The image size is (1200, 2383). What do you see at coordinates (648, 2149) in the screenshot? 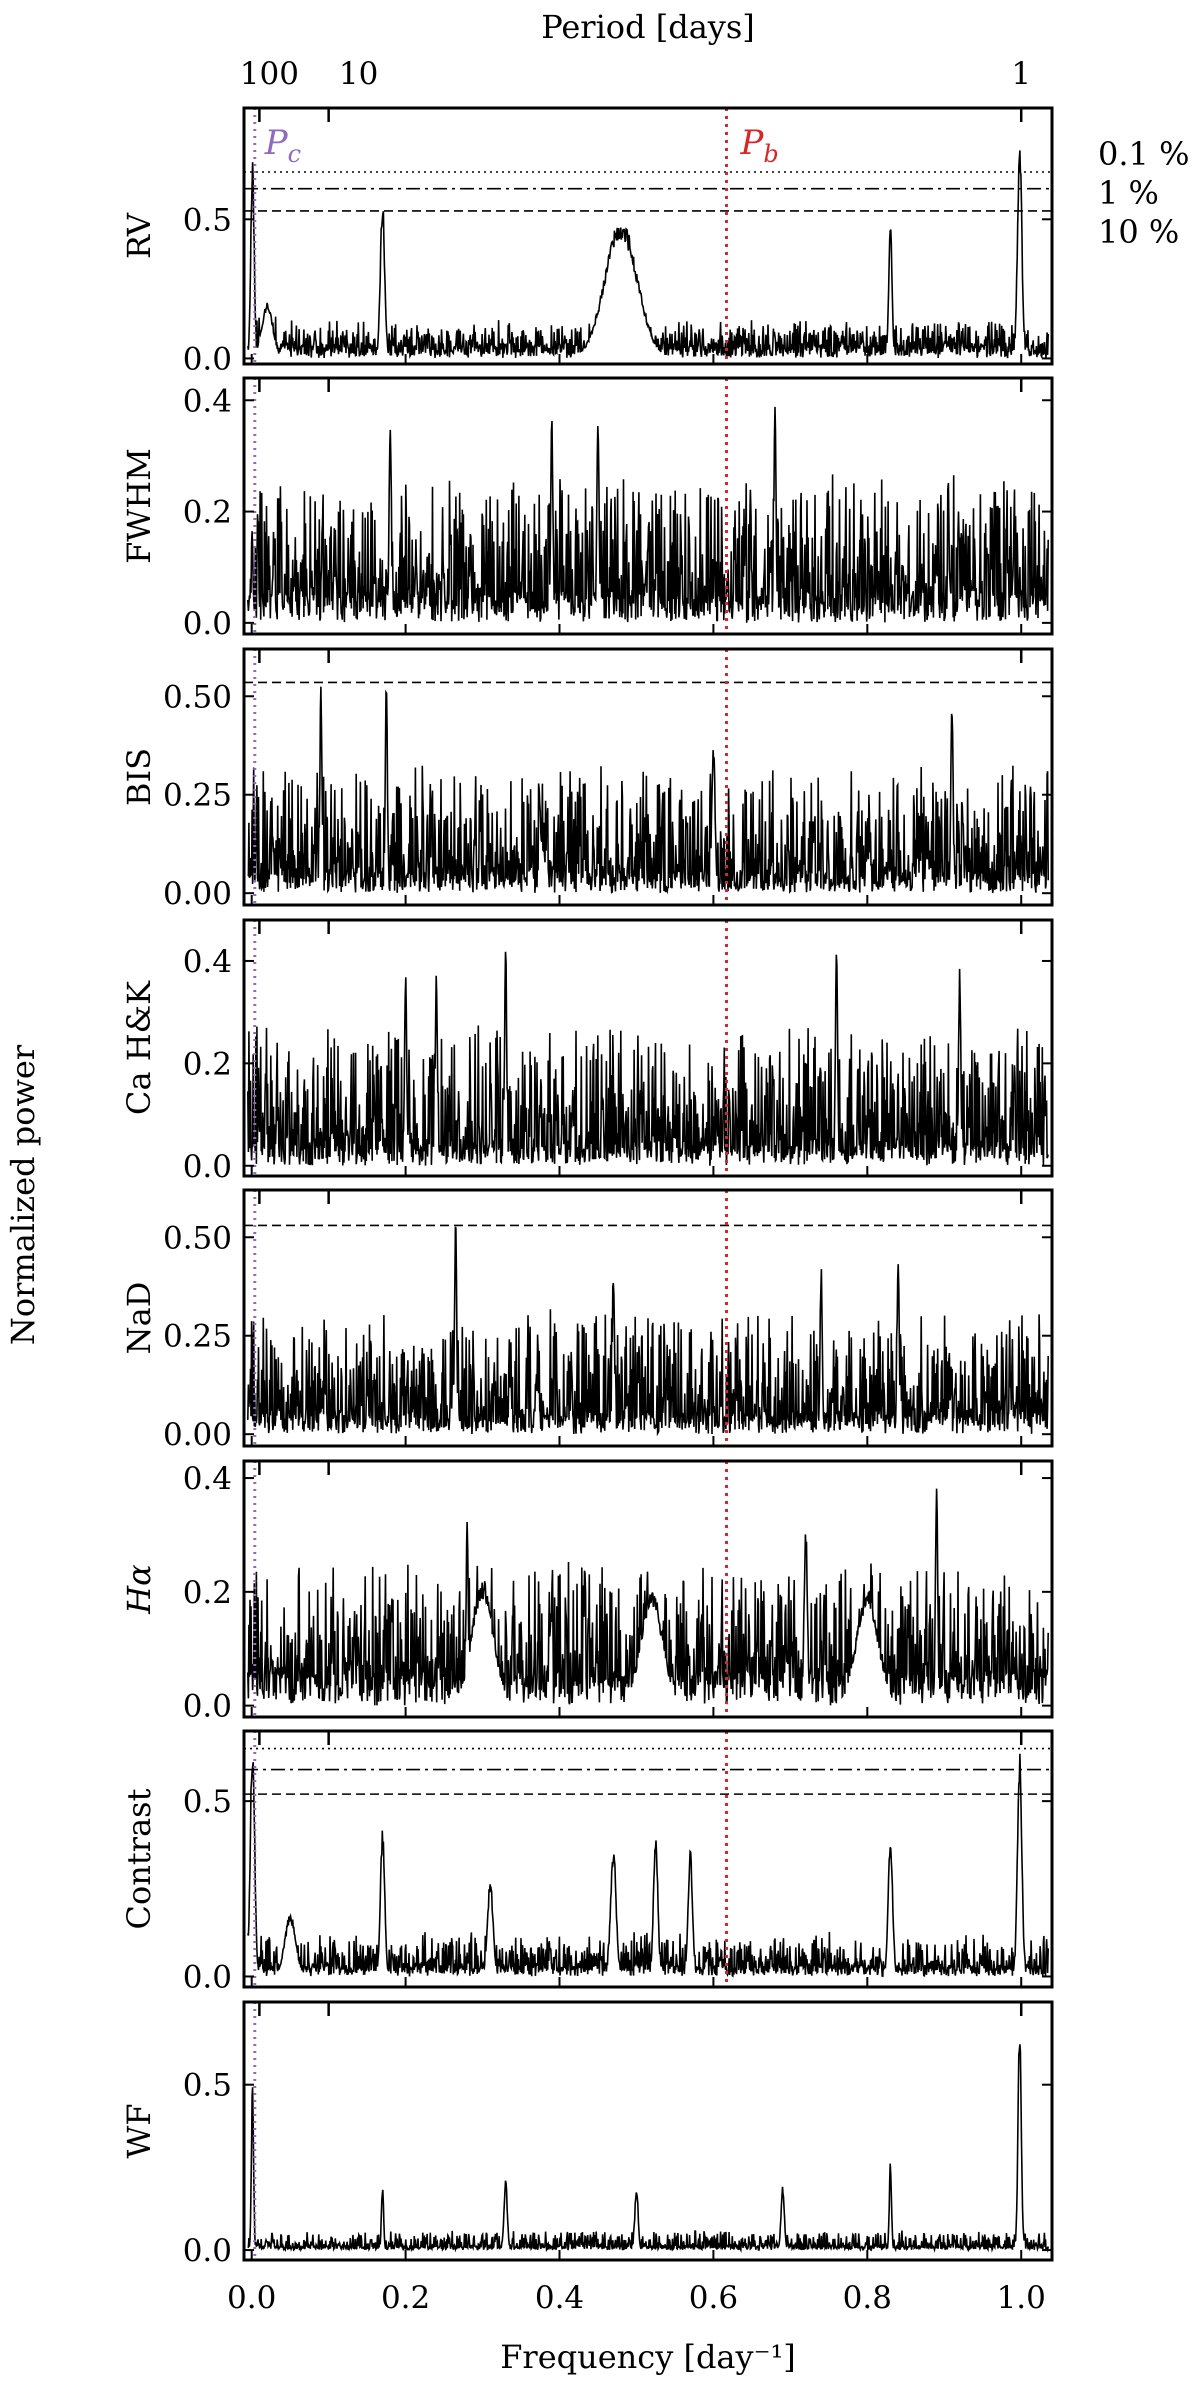
I see `series-line-wf` at bounding box center [648, 2149].